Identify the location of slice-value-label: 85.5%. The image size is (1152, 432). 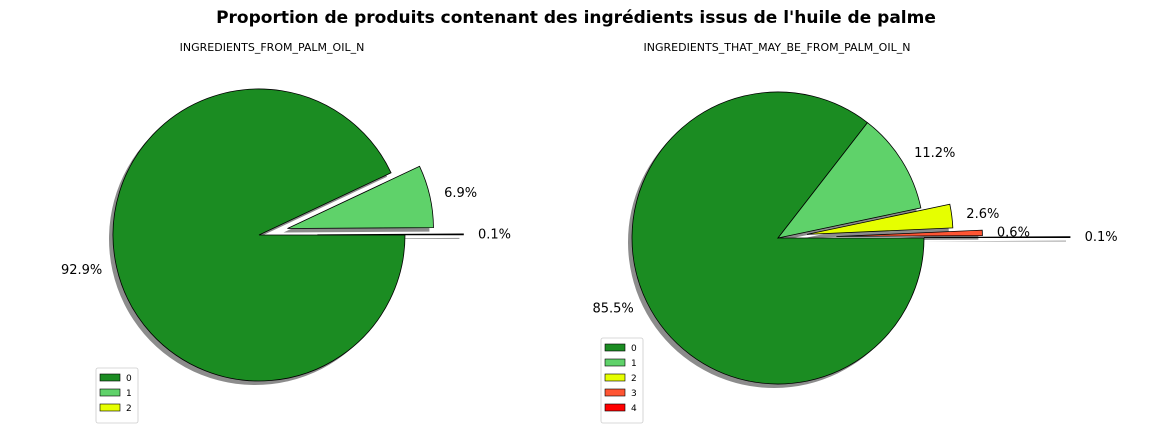
(612, 309).